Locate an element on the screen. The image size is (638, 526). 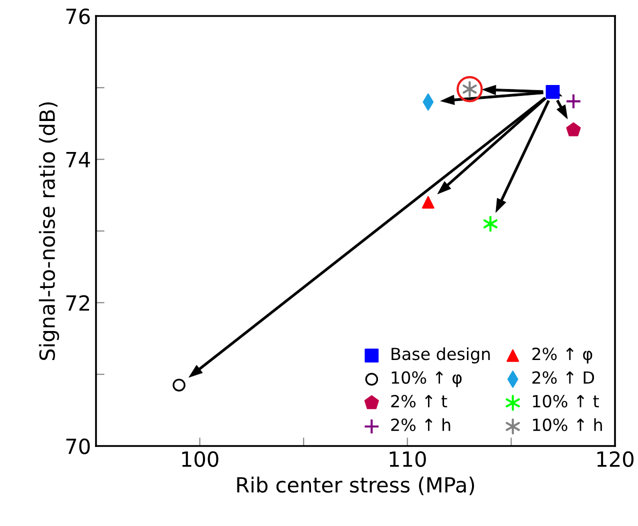
y-axis-title: Signal-to-noise ratio (dB) is located at coordinates (49, 231).